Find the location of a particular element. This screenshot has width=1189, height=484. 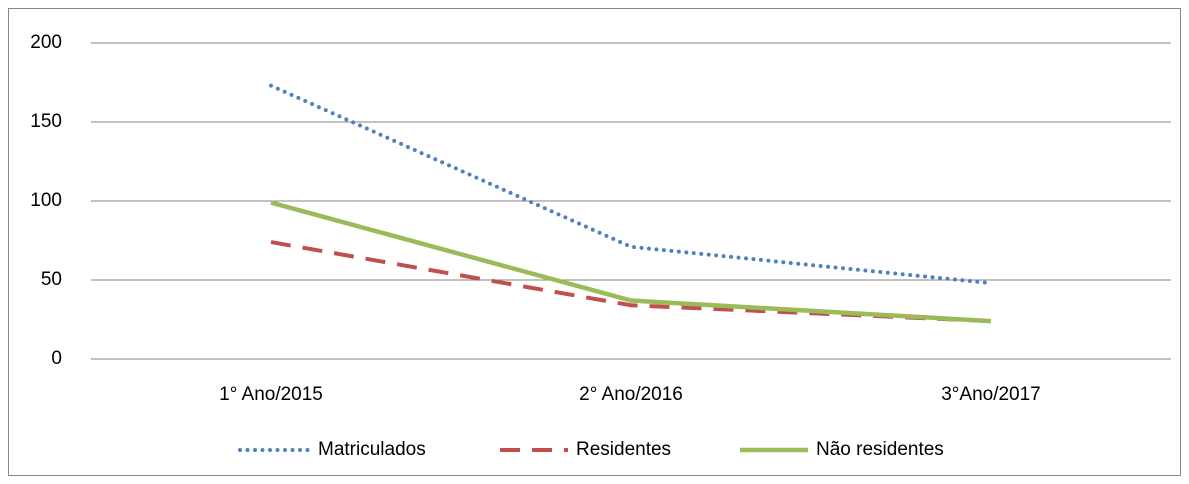

x-tick-label: 2° Ano/2016 is located at coordinates (631, 394).